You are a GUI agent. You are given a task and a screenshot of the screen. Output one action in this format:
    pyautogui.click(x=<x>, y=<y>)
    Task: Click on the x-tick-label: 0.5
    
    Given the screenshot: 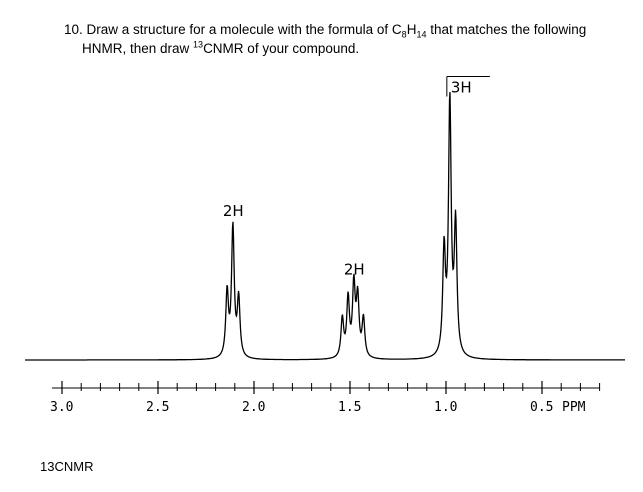 What is the action you would take?
    pyautogui.click(x=541, y=407)
    